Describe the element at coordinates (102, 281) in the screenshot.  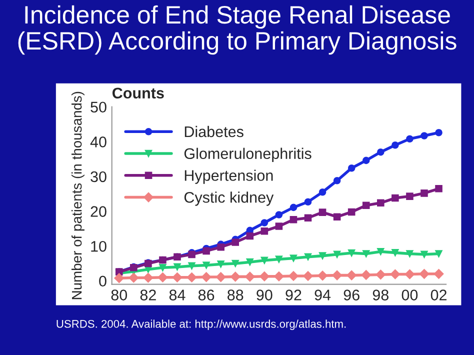
I see `y-tick-label: 0` at that location.